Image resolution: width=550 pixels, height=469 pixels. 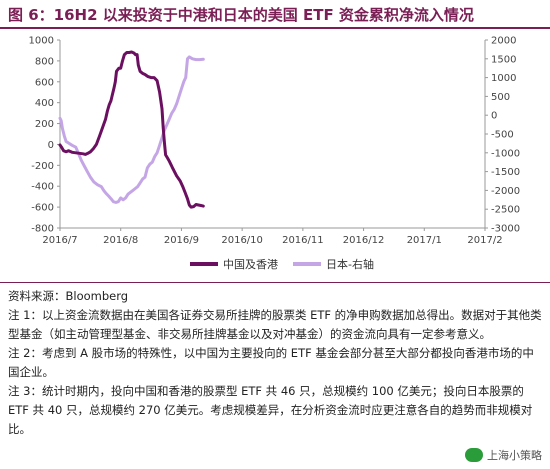 What do you see at coordinates (505, 191) in the screenshot?
I see `right-tick-label: -2000` at bounding box center [505, 191].